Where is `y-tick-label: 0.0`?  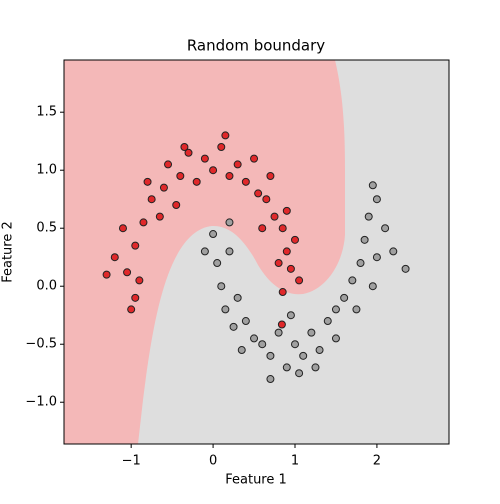 y-tick-label: 0.0 is located at coordinates (46, 286).